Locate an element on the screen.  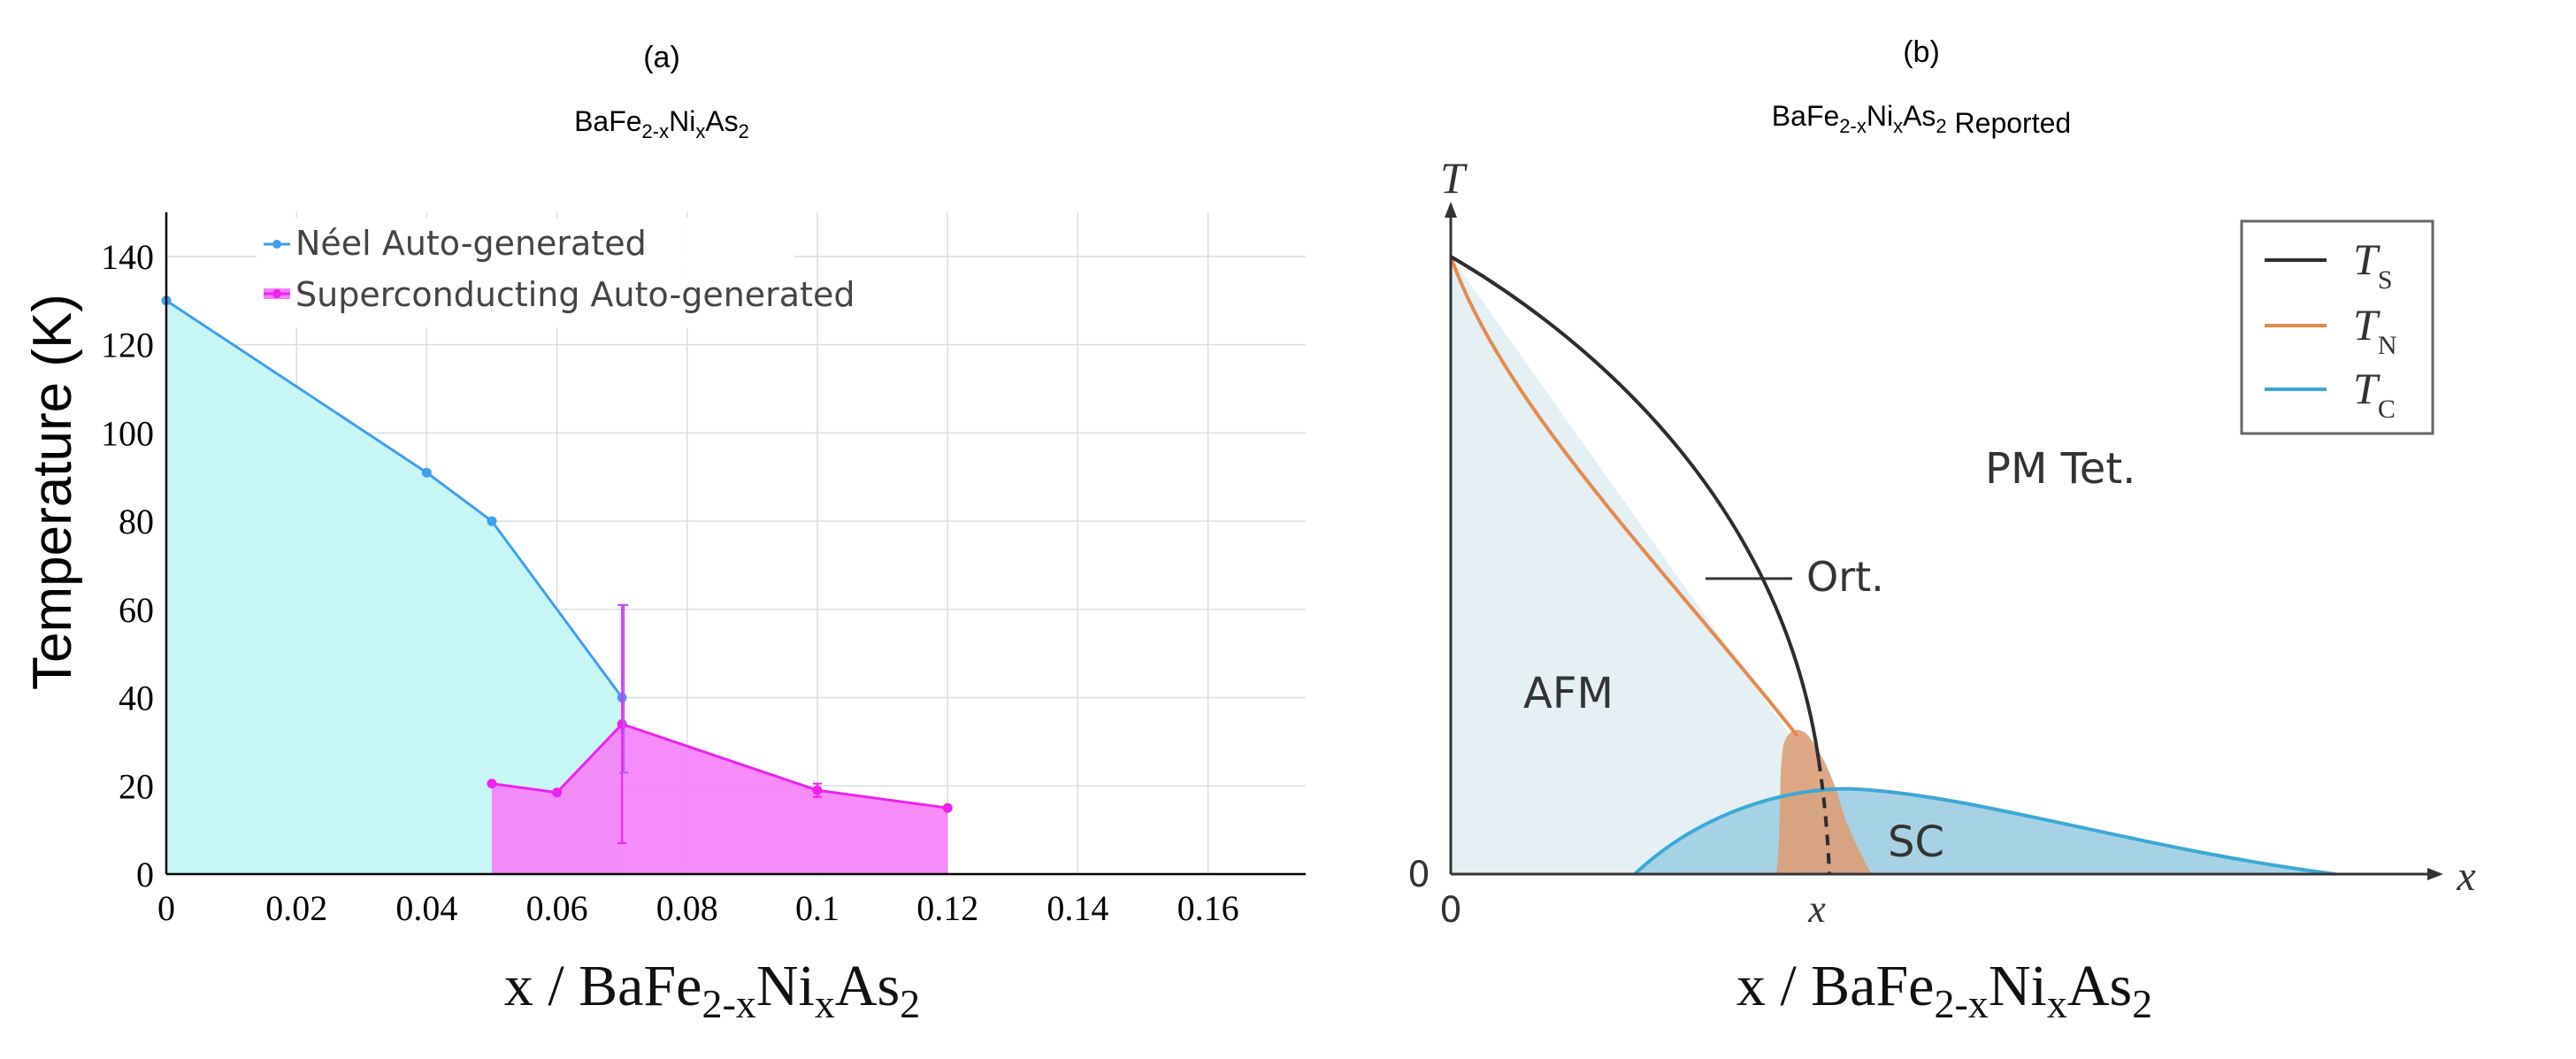
legend-neel-label: Néel Auto-generated is located at coordinates (471, 244).